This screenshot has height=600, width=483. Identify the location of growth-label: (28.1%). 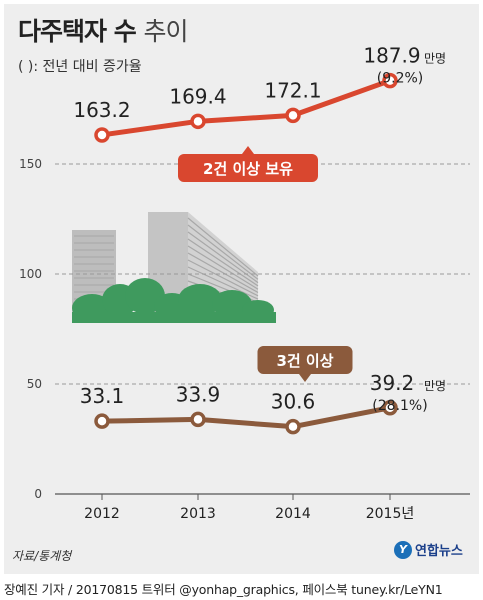
(399, 406).